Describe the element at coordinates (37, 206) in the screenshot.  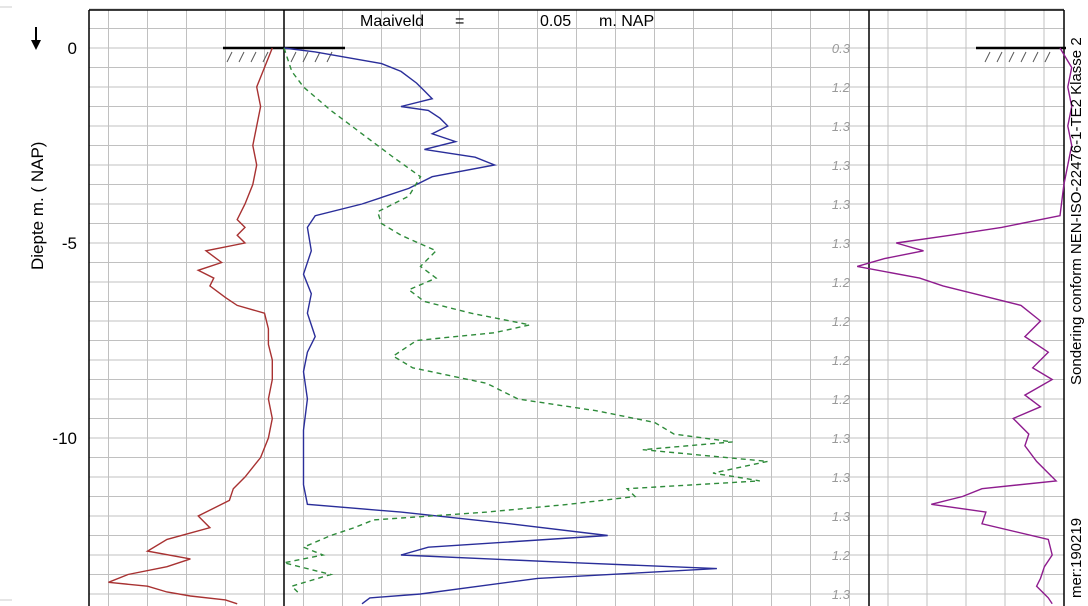
I see `depth-axis-label: Diepte m. ( NAP)` at that location.